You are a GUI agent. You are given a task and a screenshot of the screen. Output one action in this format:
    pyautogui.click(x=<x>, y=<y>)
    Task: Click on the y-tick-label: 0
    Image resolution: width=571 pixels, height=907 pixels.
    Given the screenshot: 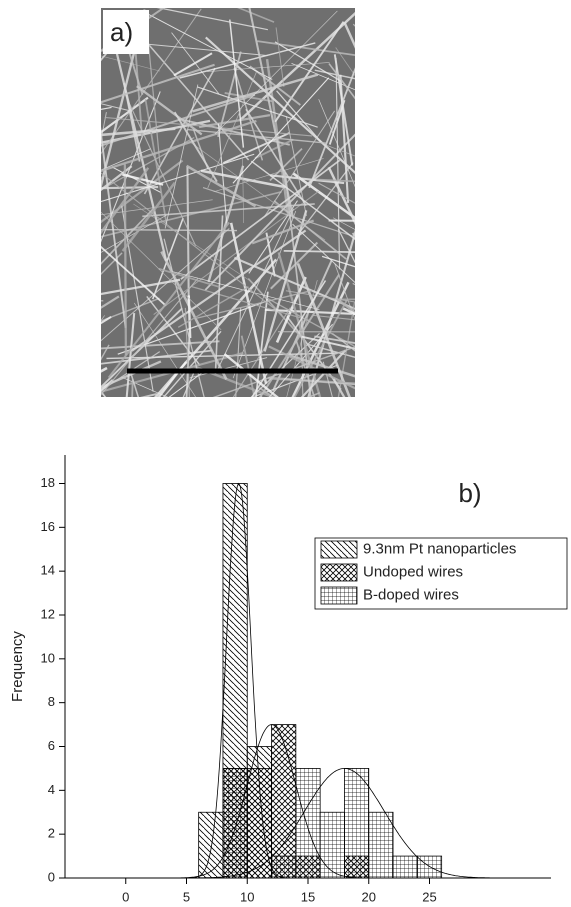 What is the action you would take?
    pyautogui.click(x=51, y=876)
    